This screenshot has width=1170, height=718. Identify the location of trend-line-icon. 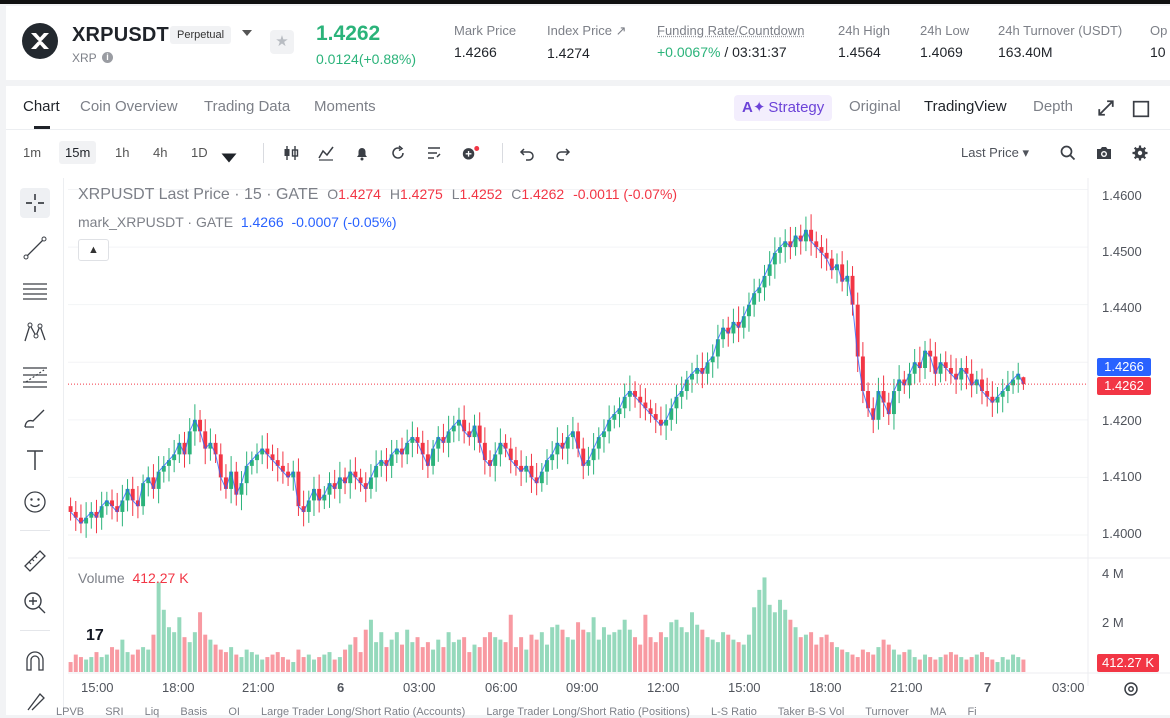
(35, 248).